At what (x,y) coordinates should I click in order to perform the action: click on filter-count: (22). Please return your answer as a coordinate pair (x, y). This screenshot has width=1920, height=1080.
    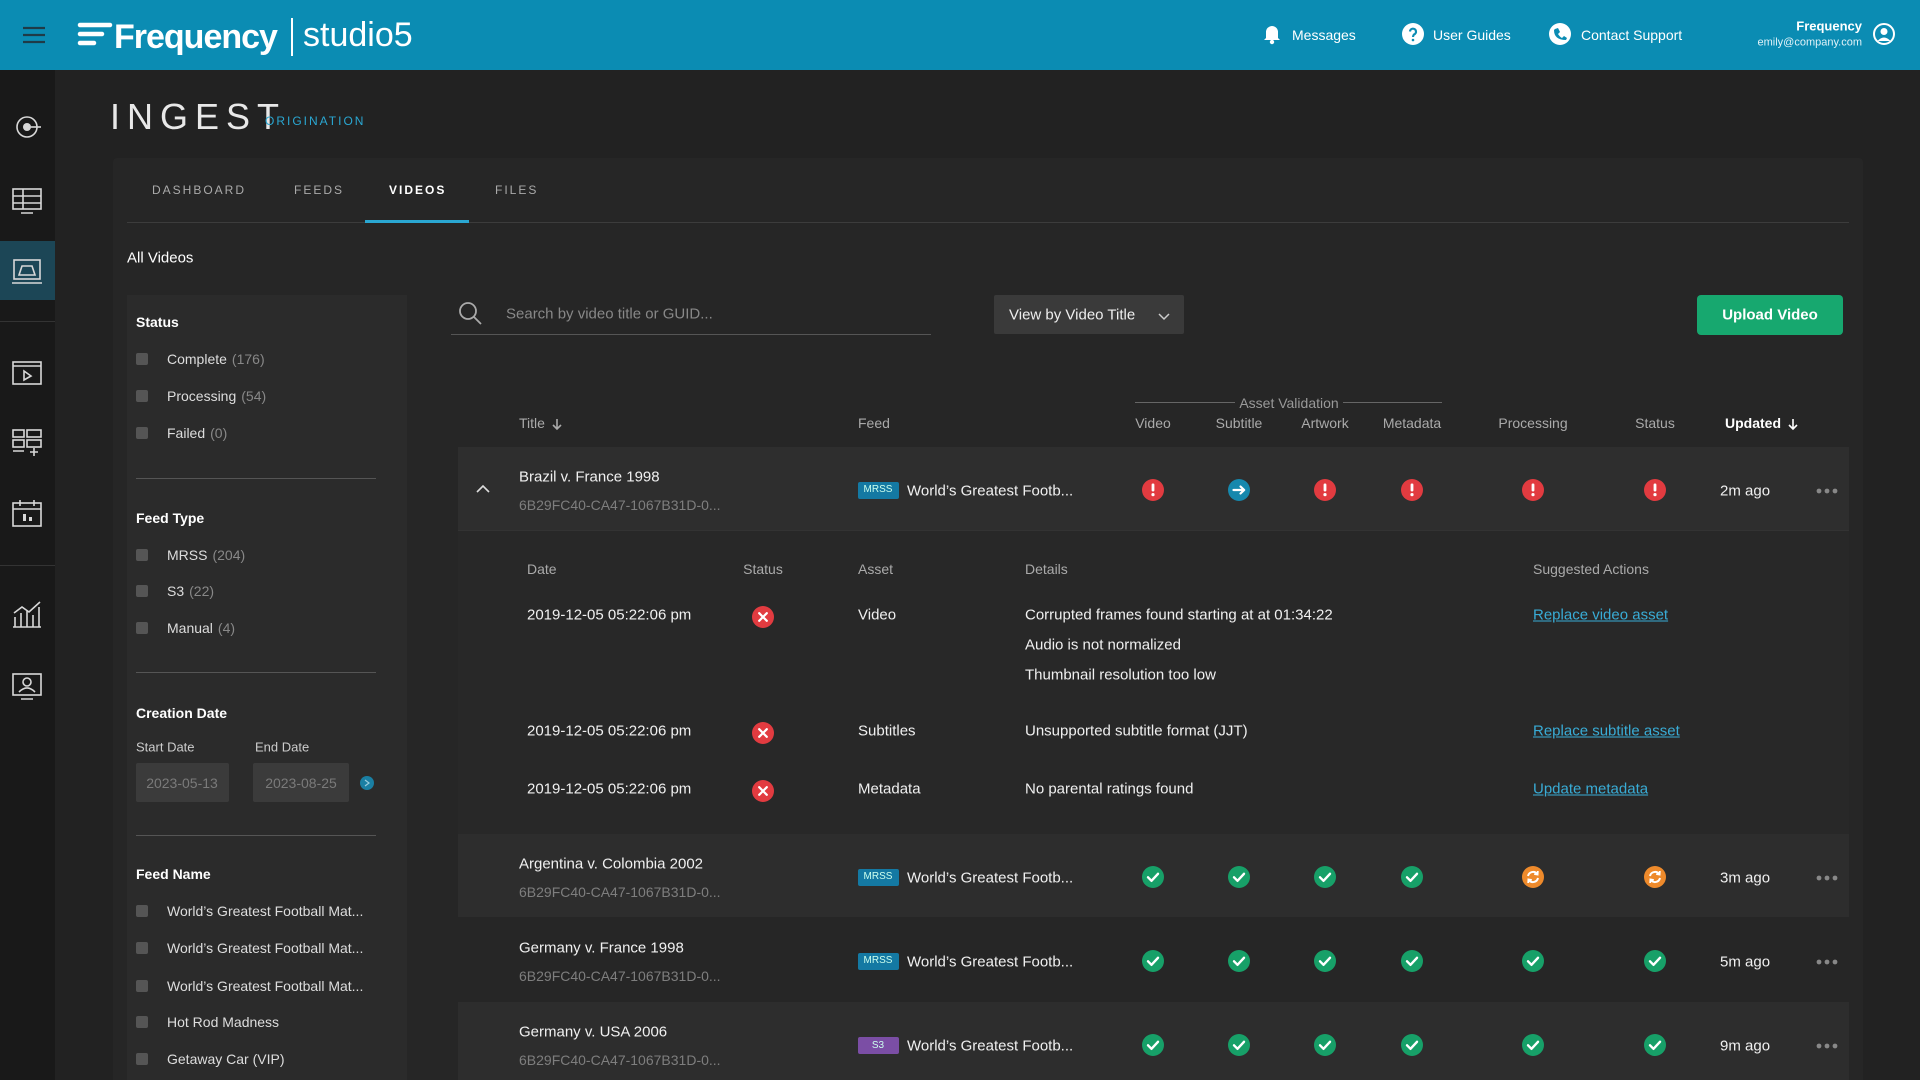
    Looking at the image, I should click on (202, 591).